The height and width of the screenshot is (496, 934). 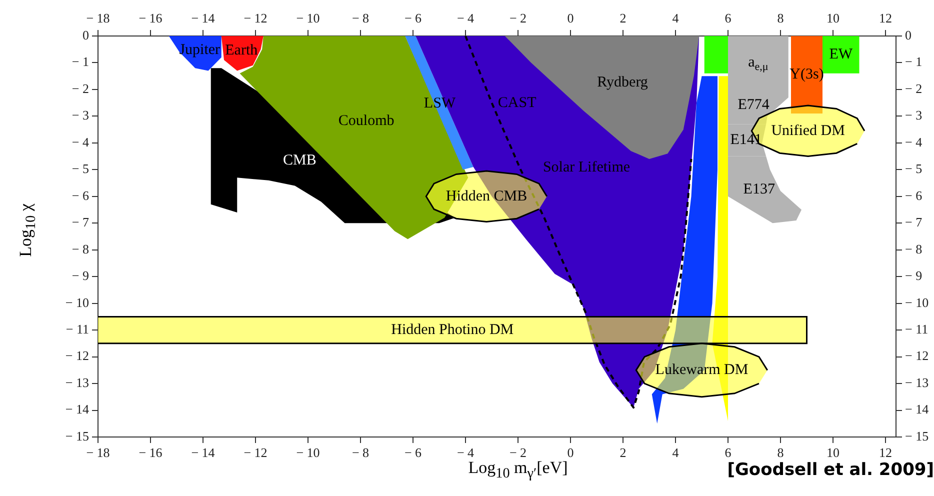 I want to click on y2-tick-label: − 2, so click(x=913, y=88).